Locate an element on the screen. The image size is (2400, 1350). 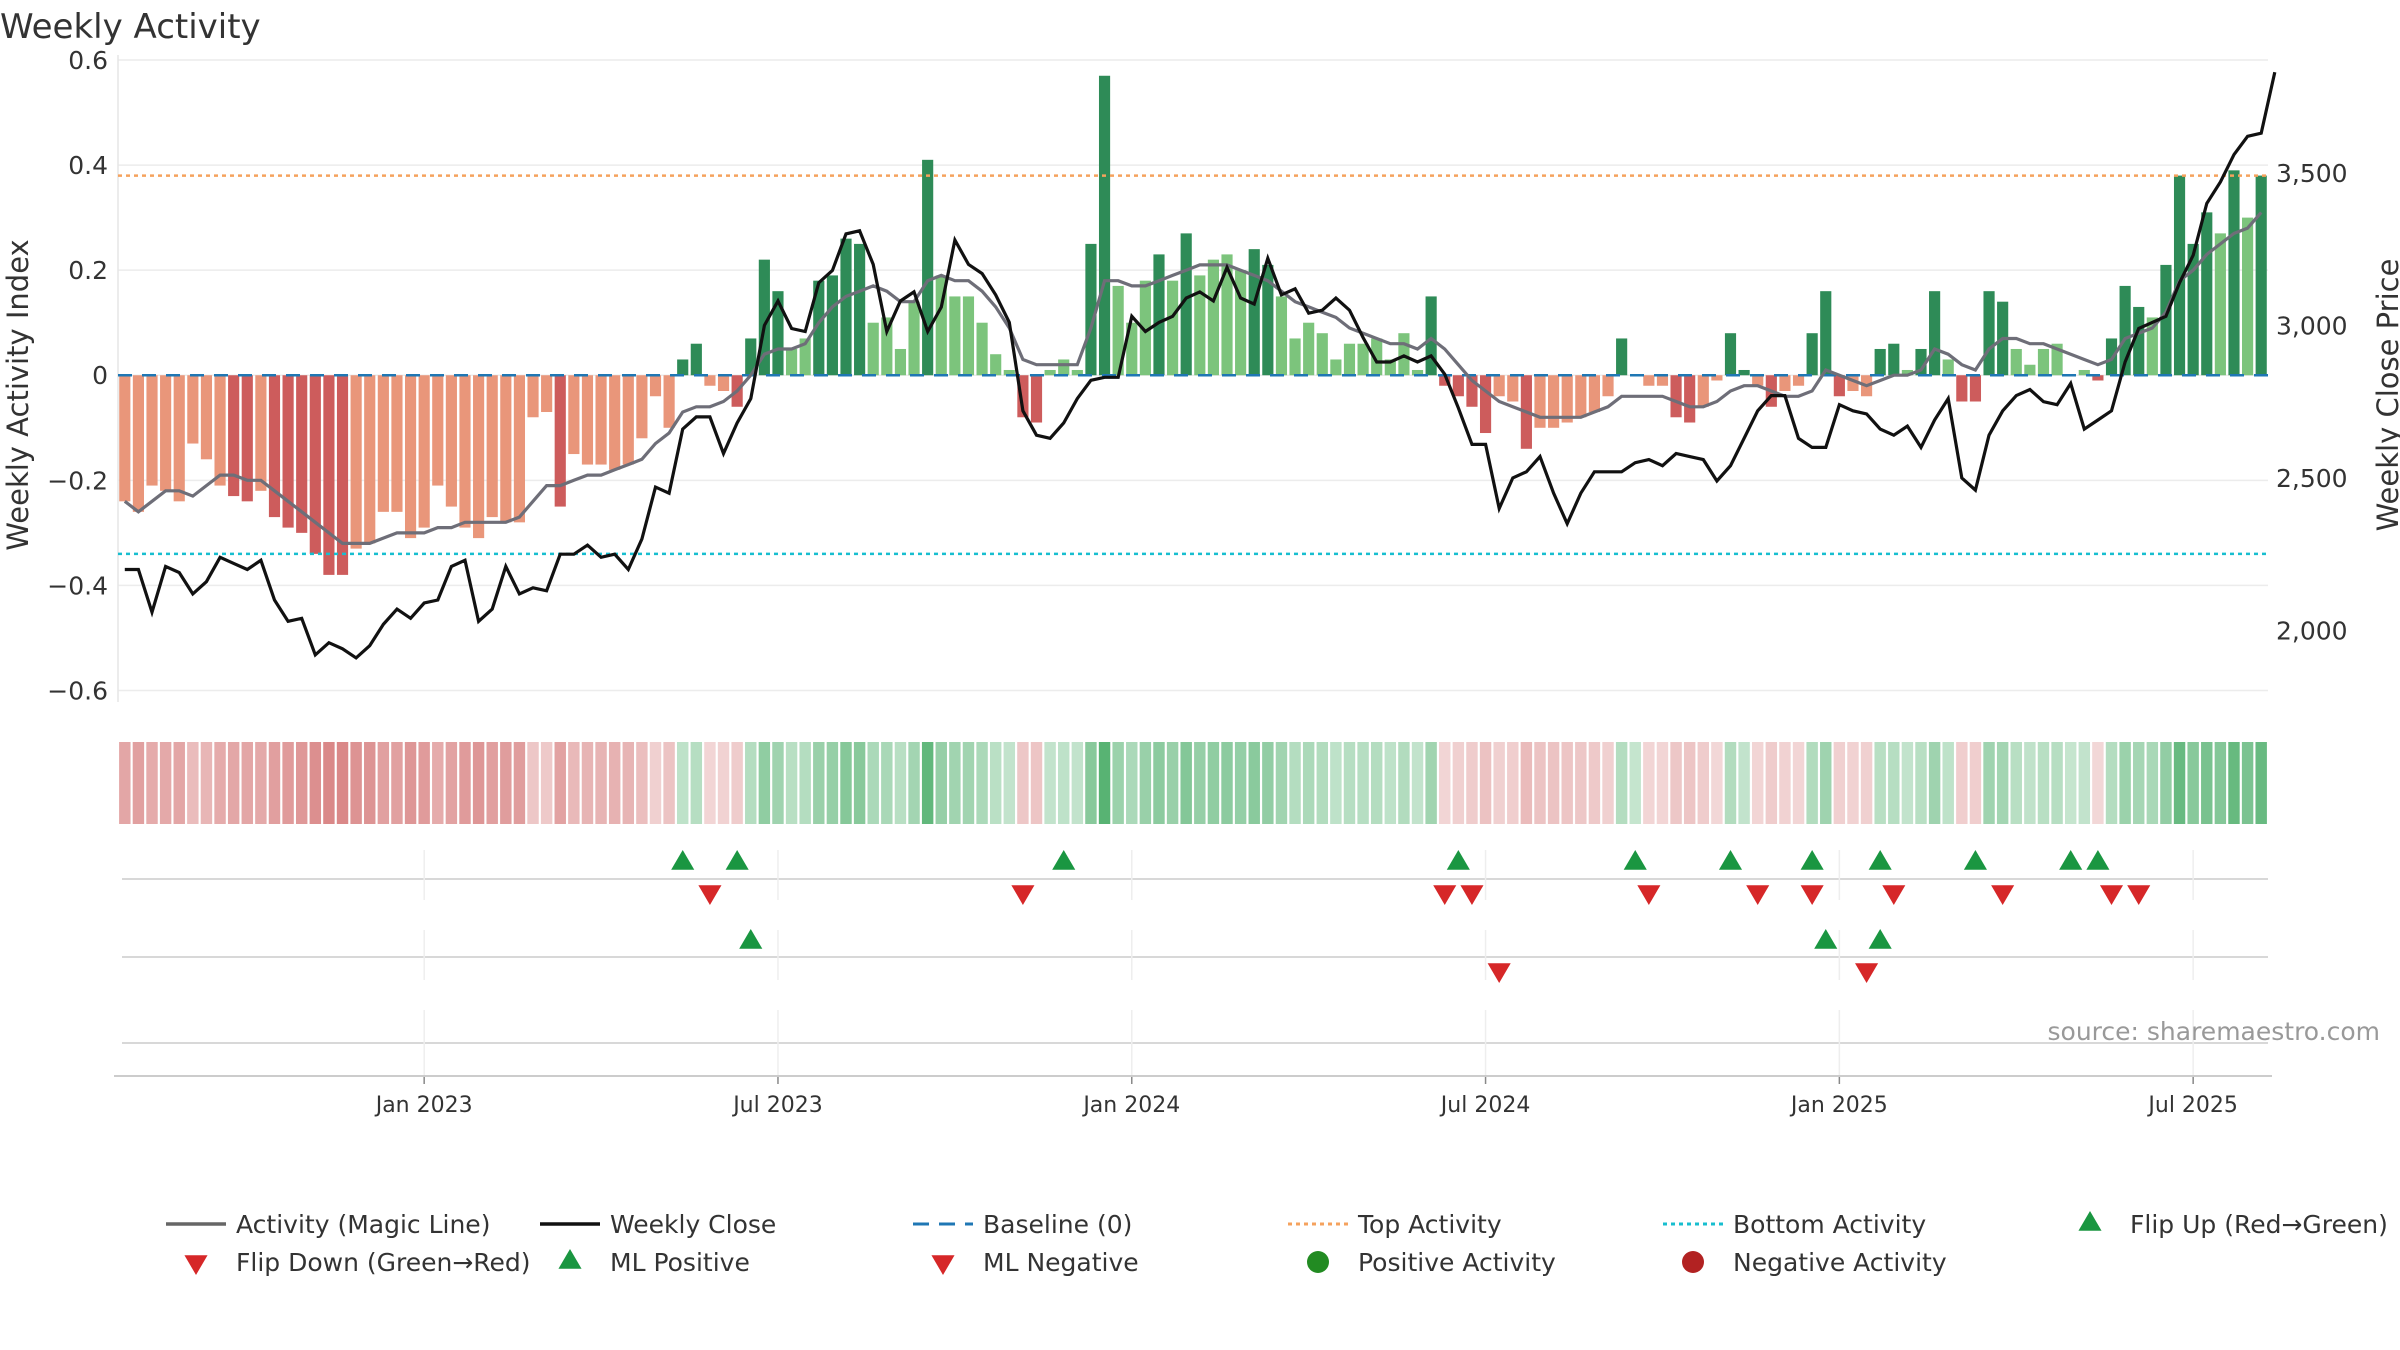
ml-negative-marker is located at coordinates (1499, 973).